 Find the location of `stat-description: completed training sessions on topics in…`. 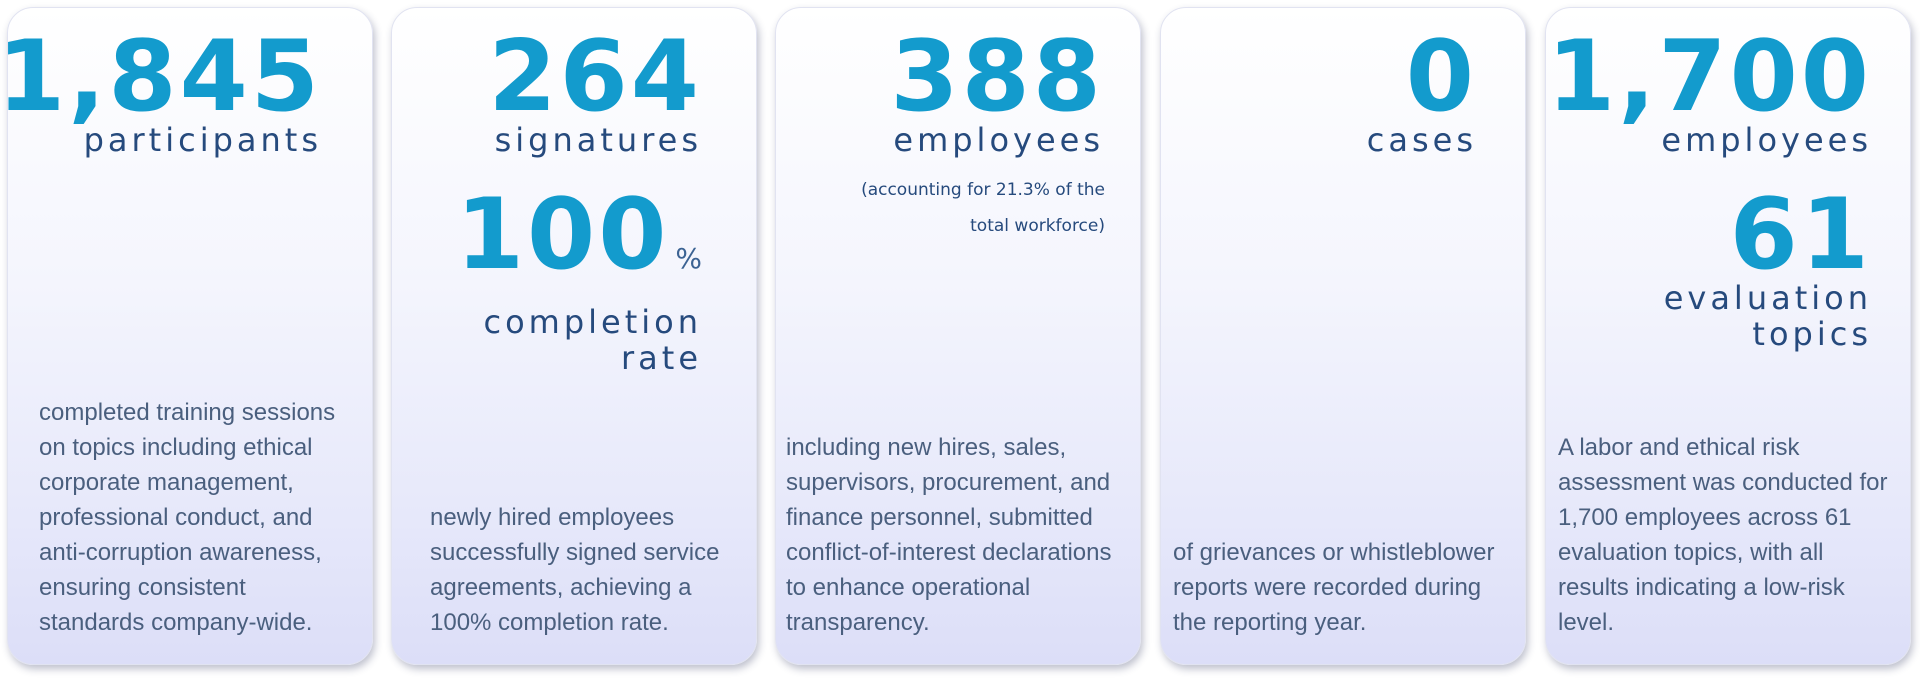

stat-description: completed training sessions on topics in… is located at coordinates (187, 517).